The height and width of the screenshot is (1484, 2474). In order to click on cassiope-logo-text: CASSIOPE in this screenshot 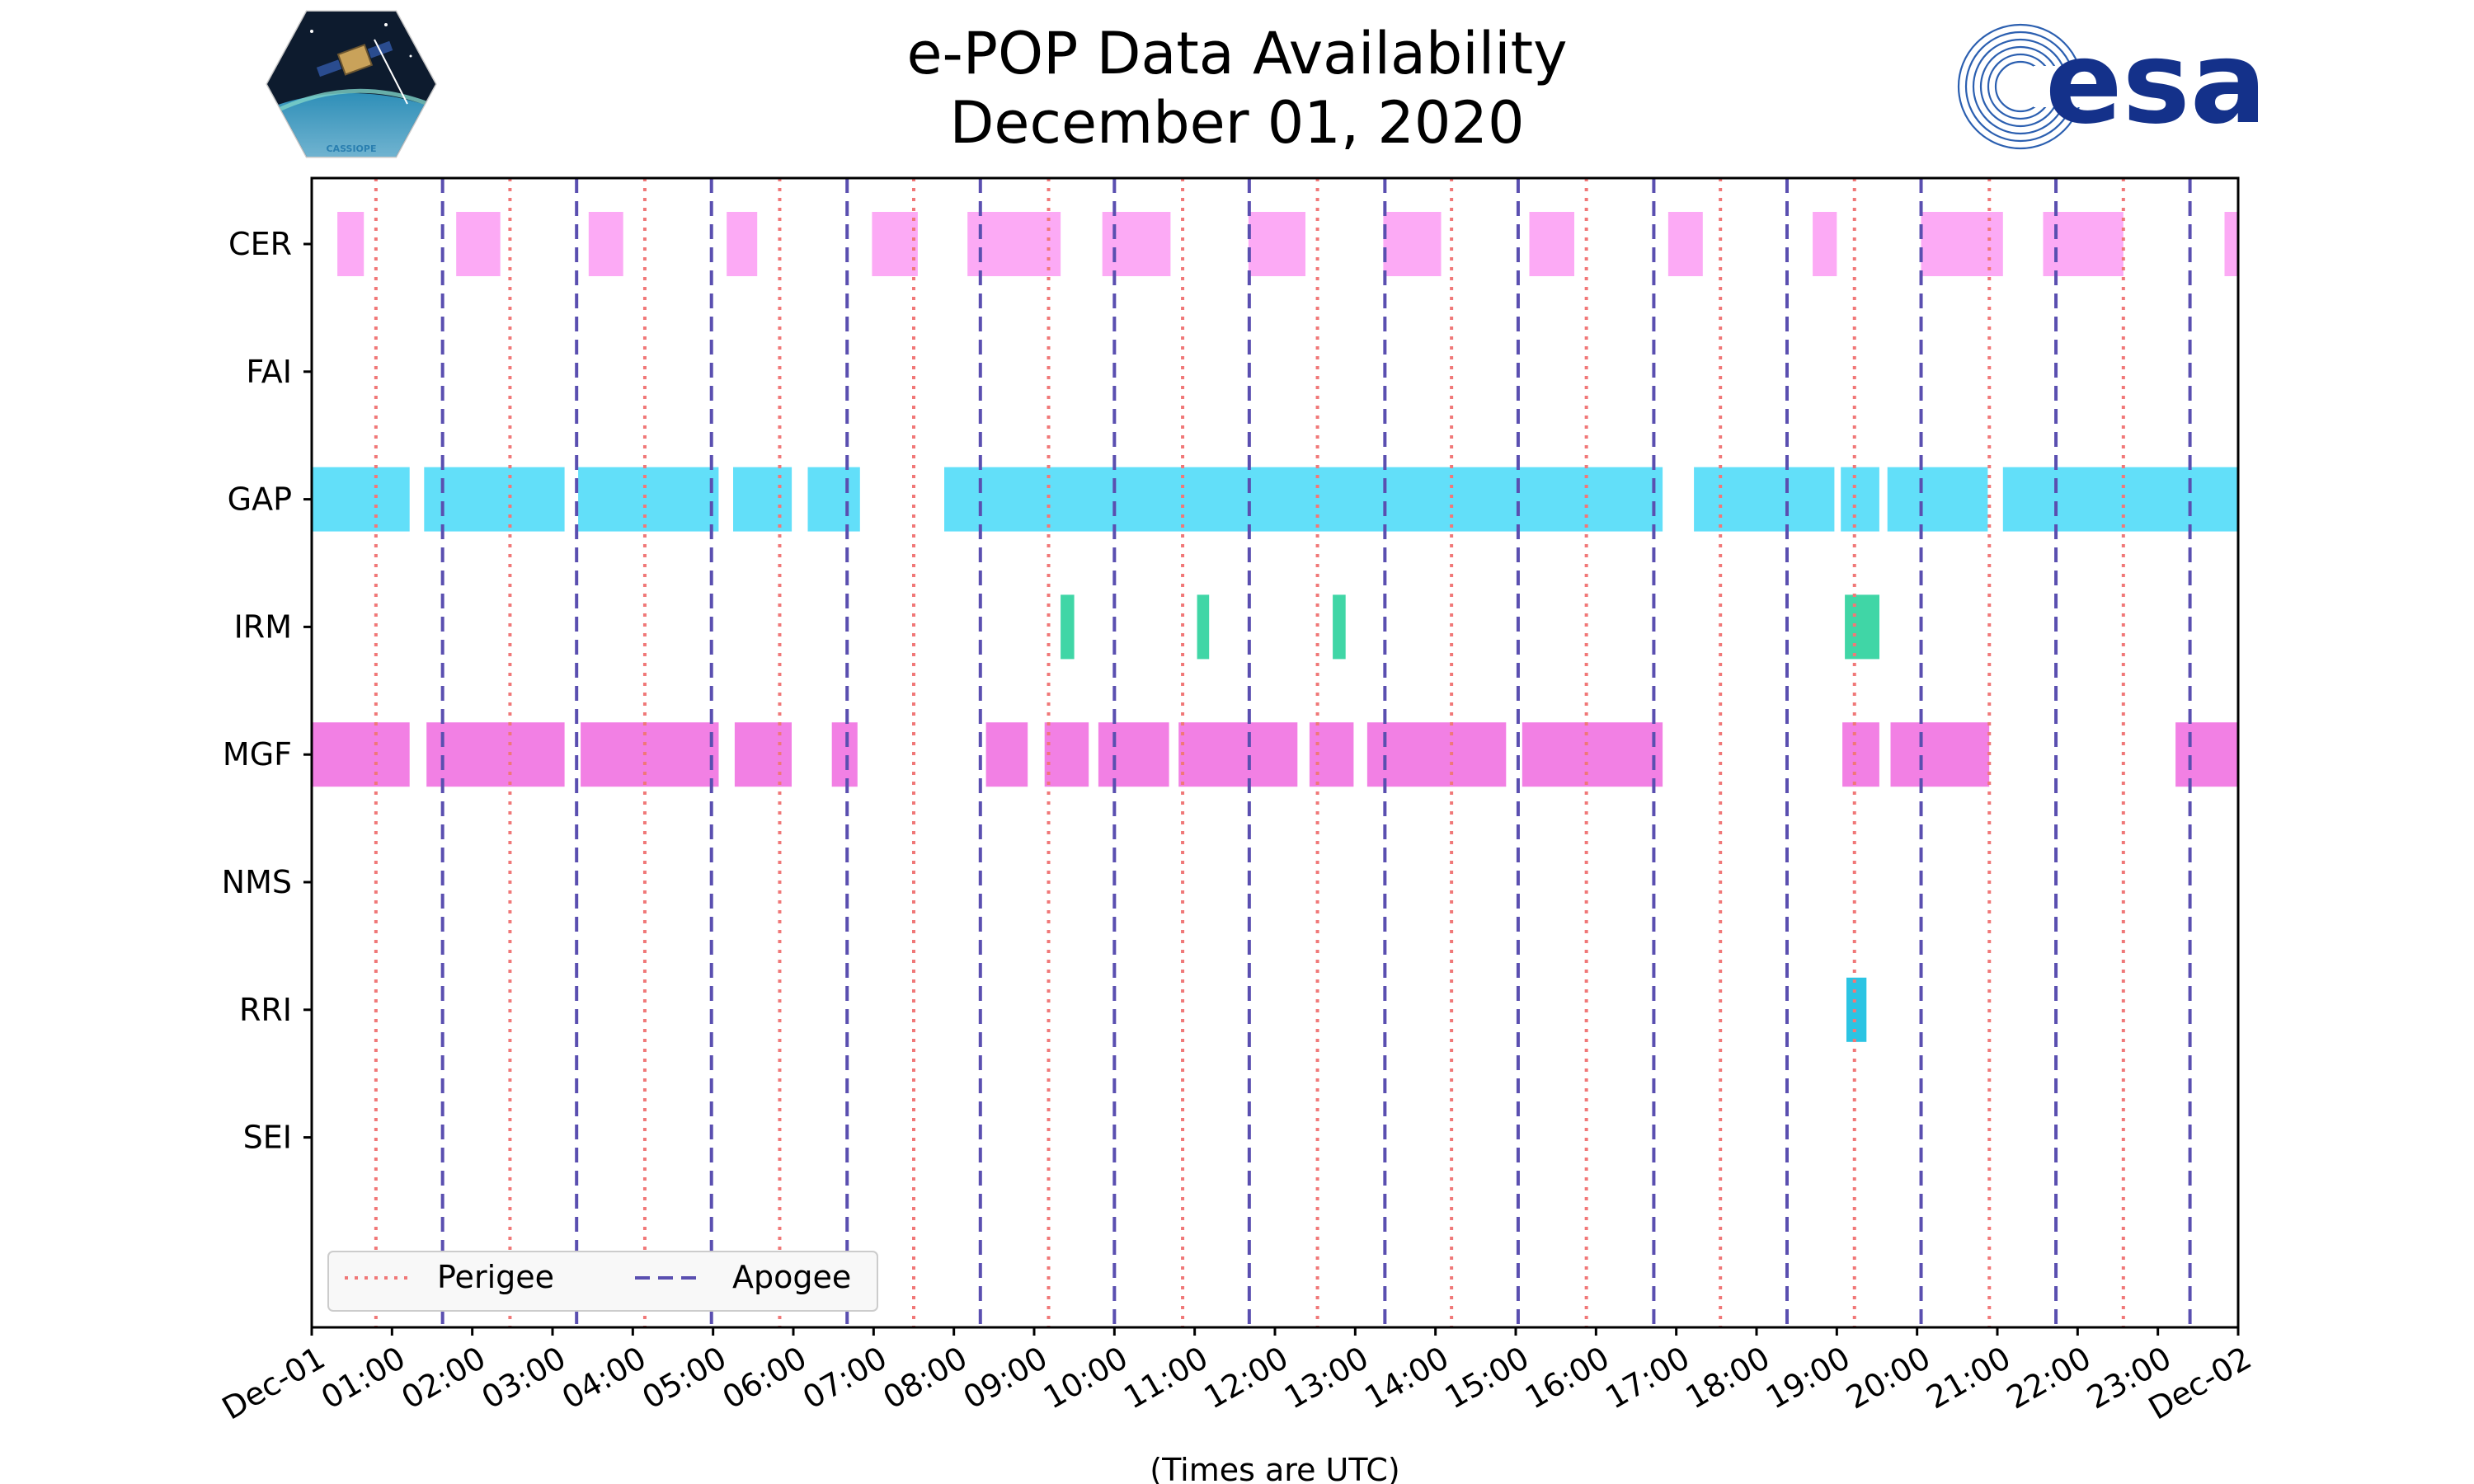, I will do `click(352, 148)`.